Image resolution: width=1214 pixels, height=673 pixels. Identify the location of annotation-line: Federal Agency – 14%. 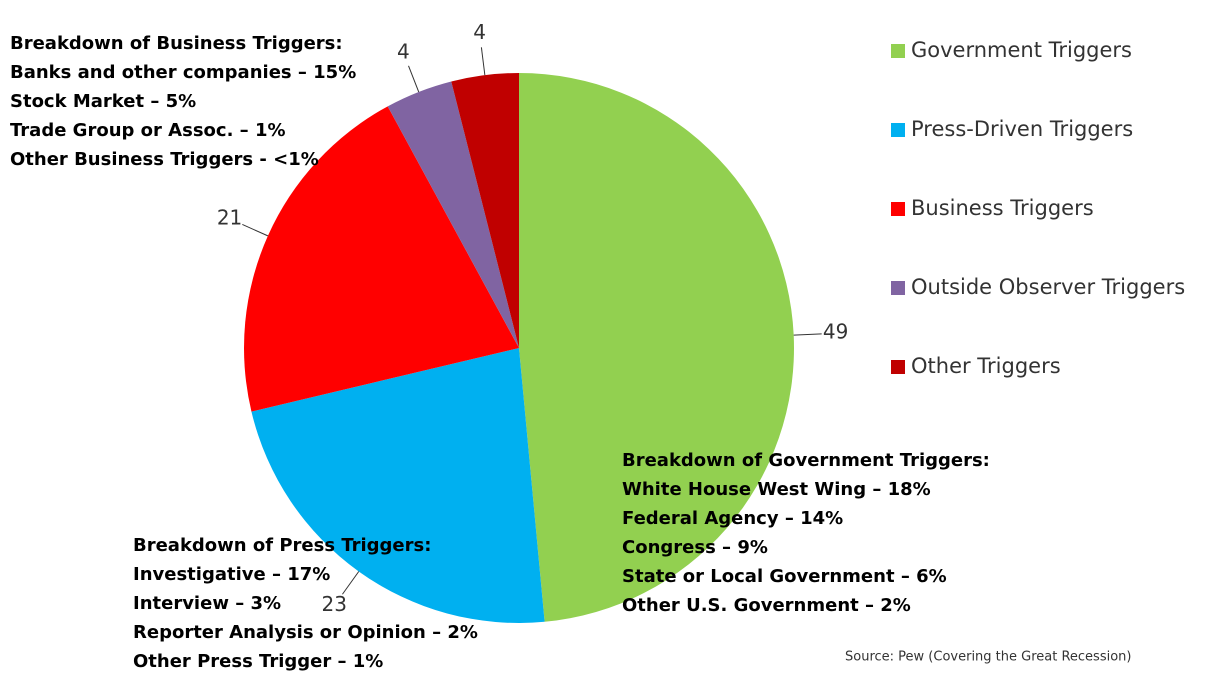
(732, 518).